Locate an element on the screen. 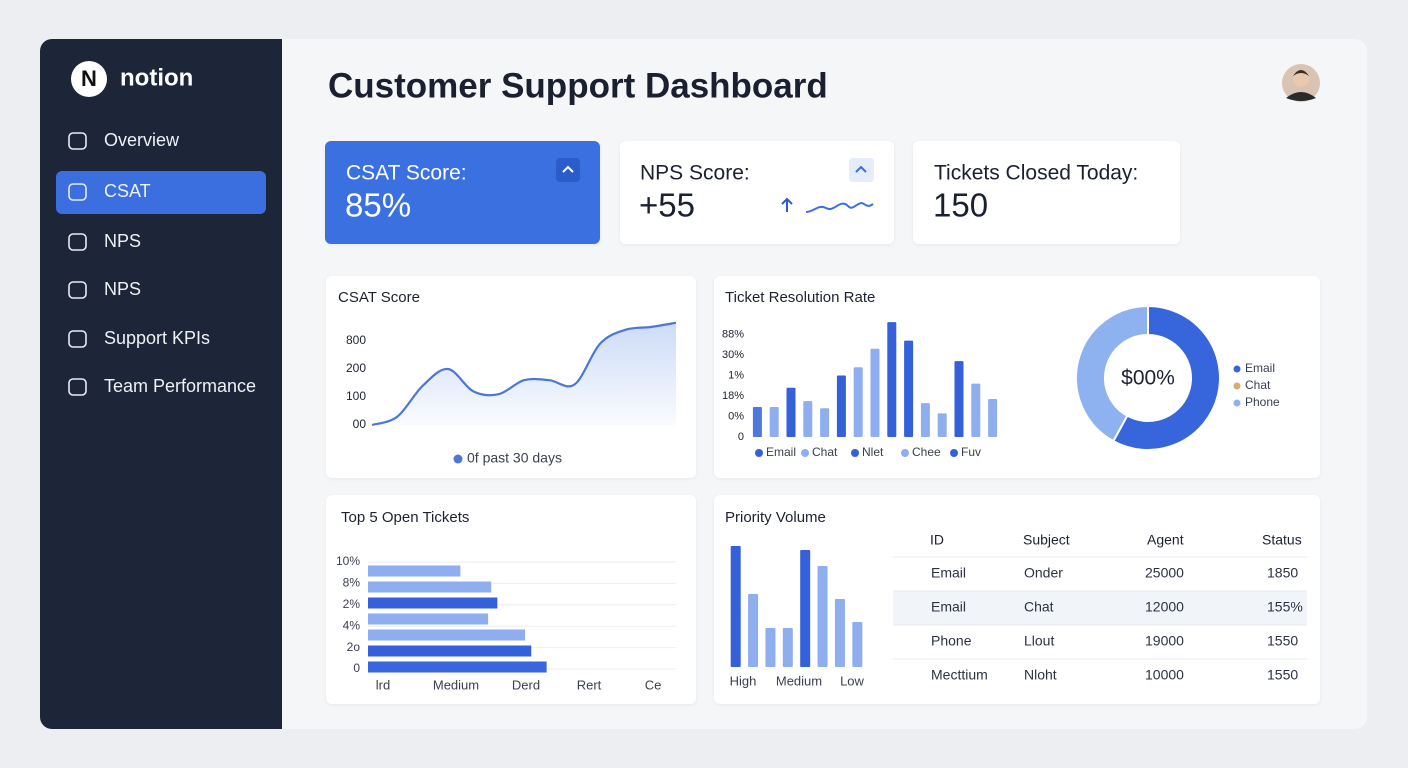  sparkline is located at coordinates (839, 207).